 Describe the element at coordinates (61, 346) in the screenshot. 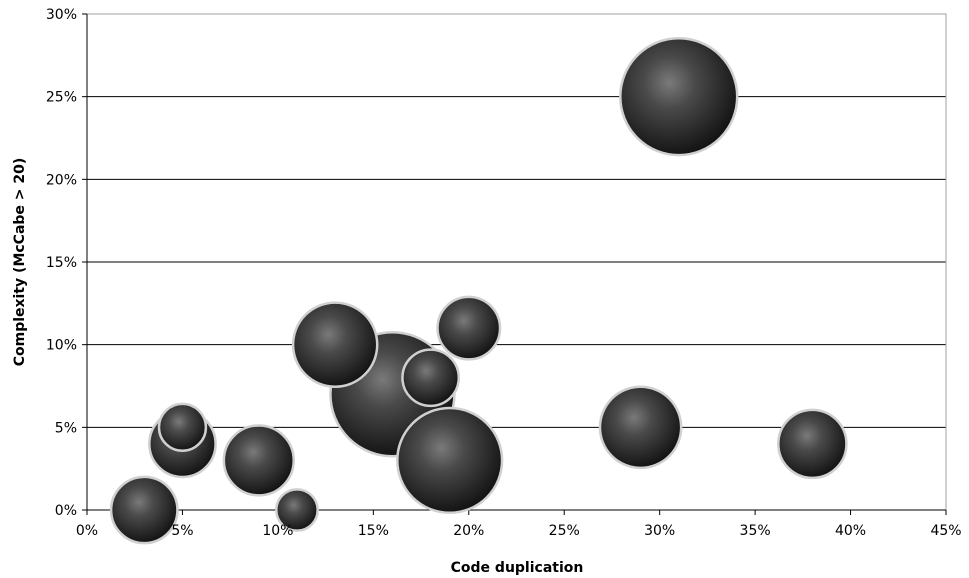

I see `y-tick-label: 10%` at that location.